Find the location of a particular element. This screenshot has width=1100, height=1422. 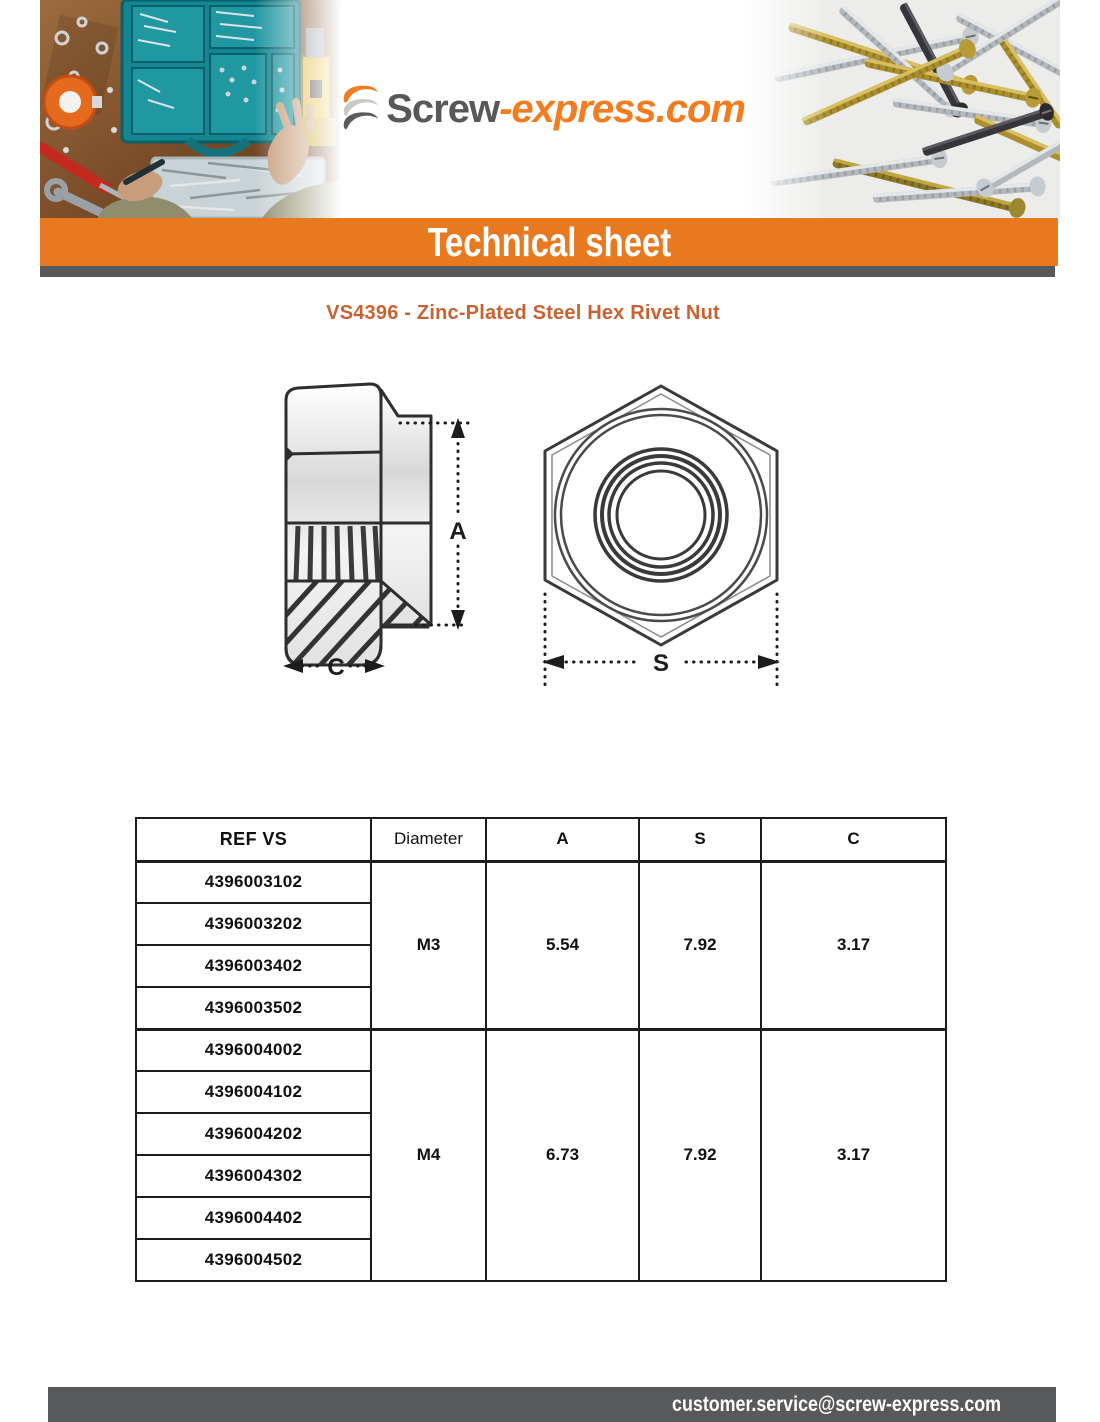

footer-bar: customer.service@screw-express.com is located at coordinates (552, 1404).